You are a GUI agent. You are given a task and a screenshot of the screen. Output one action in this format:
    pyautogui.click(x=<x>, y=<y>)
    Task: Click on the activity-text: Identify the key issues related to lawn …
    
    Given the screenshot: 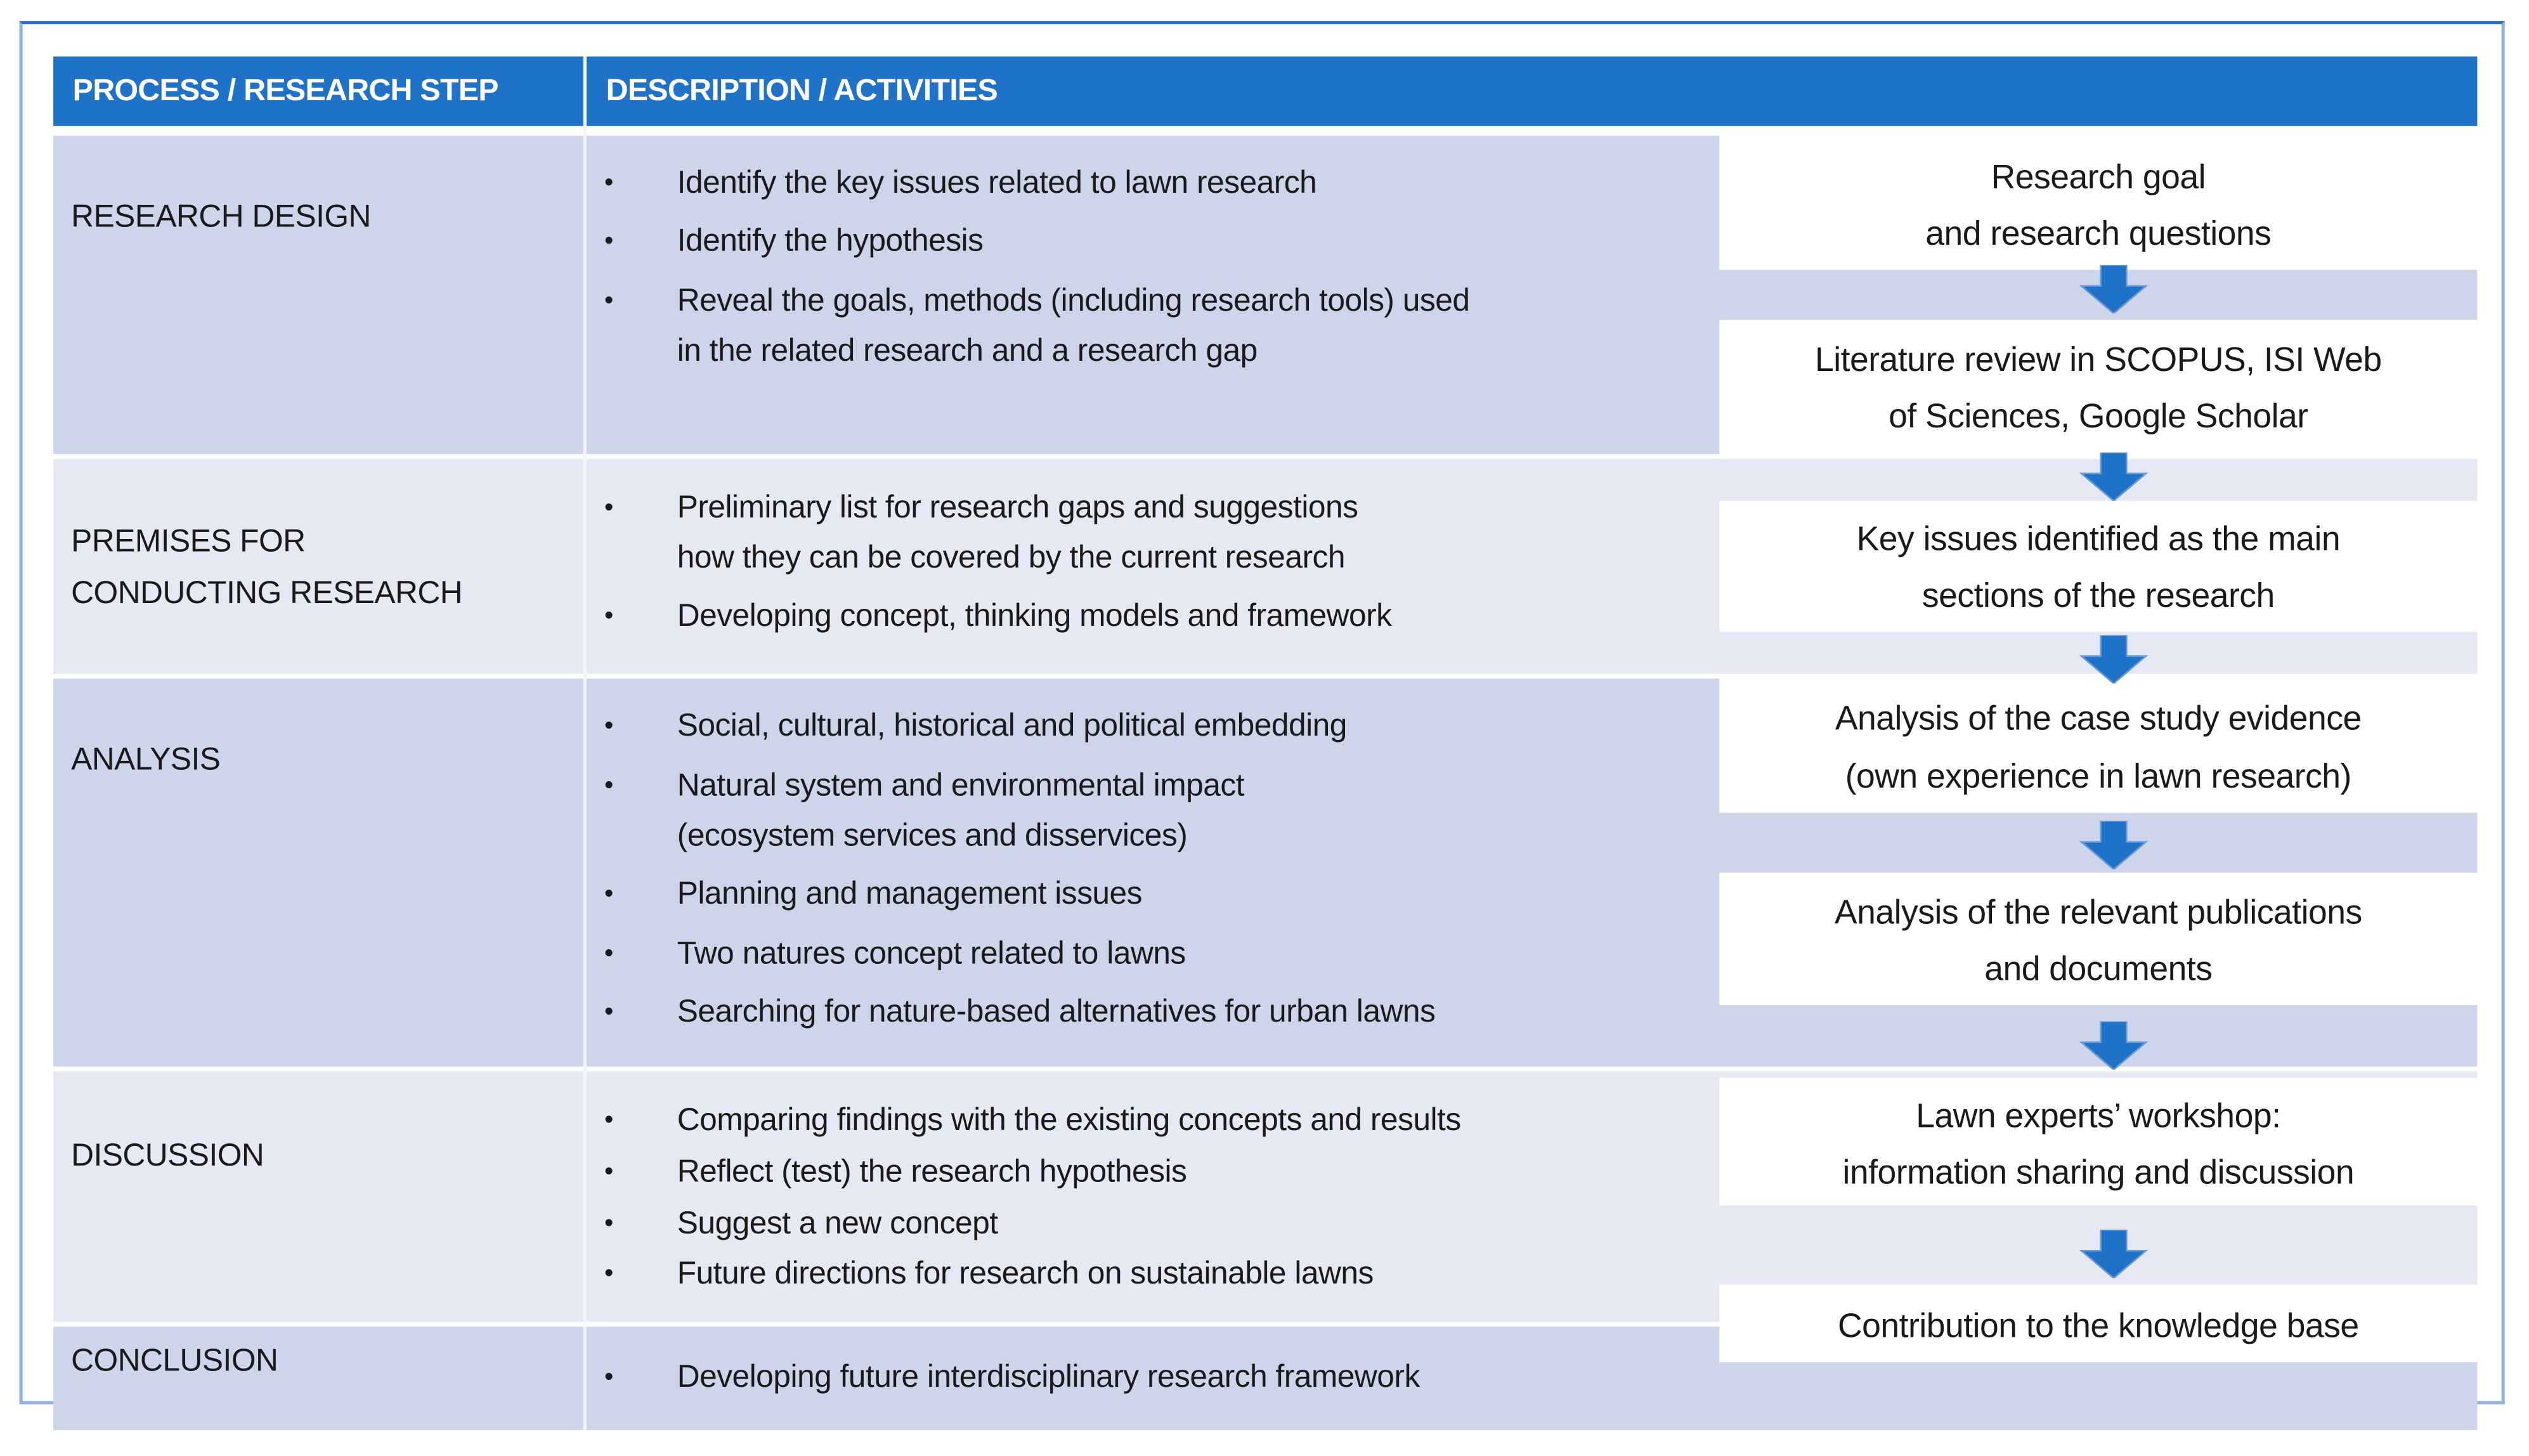 What is the action you would take?
    pyautogui.click(x=997, y=183)
    